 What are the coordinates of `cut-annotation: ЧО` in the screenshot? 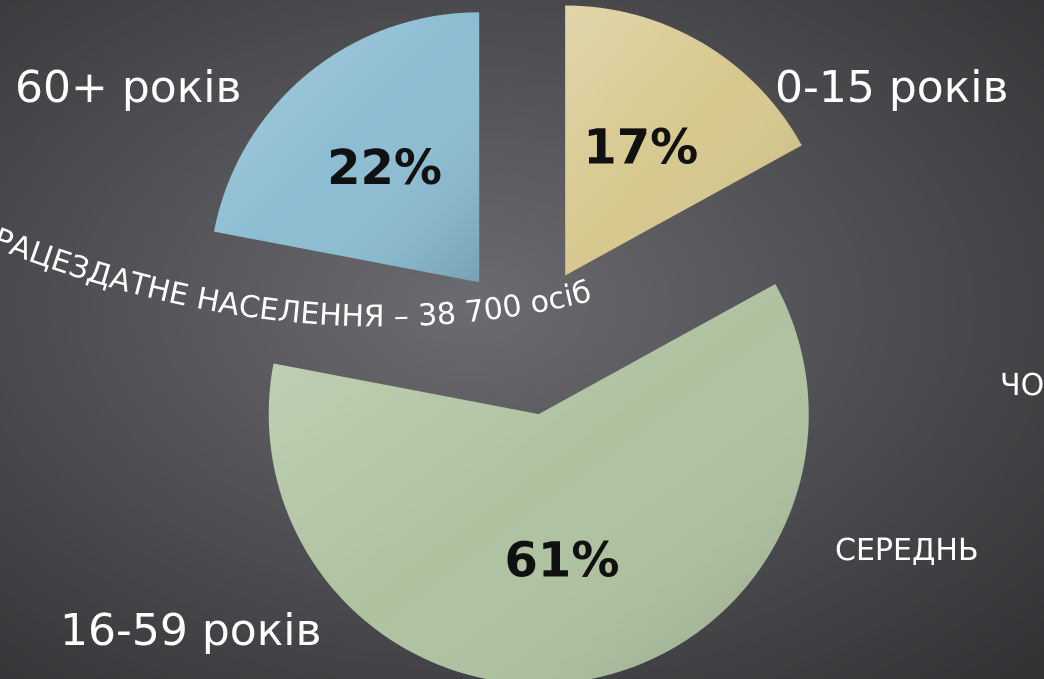 It's located at (1022, 385).